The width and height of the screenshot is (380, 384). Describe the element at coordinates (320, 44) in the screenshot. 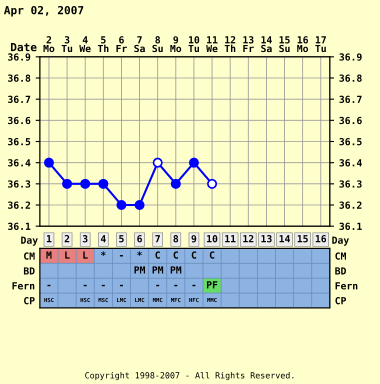

I see `x-tick-label: 17 Tu` at that location.